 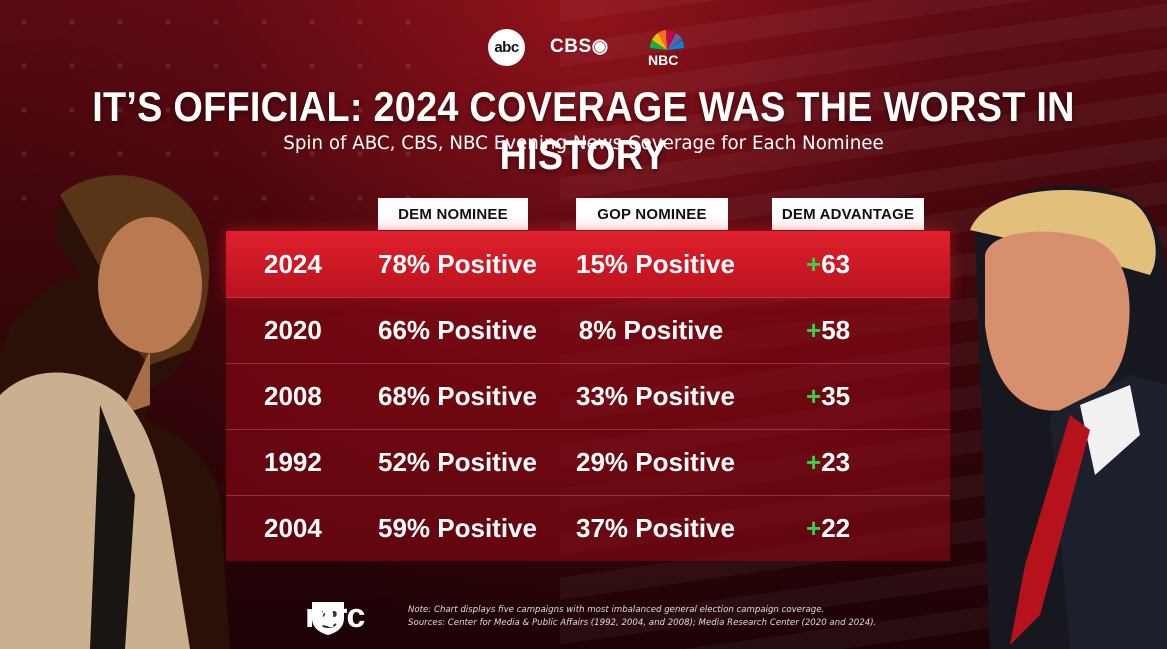 I want to click on column-header-advantage: DEM ADVANTAGE, so click(x=848, y=214).